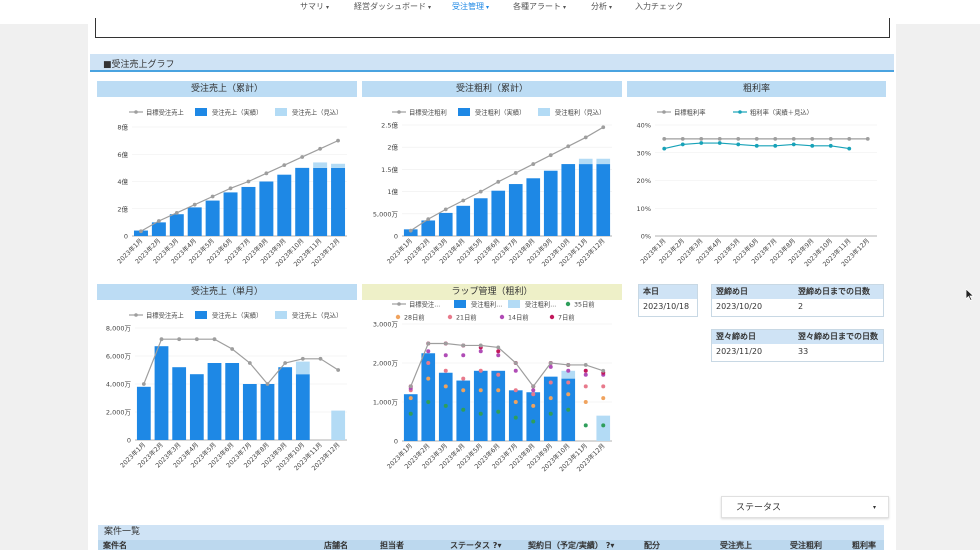 This screenshot has width=980, height=550. What do you see at coordinates (739, 306) in the screenshot?
I see `next-close-date: 2023/10/20` at bounding box center [739, 306].